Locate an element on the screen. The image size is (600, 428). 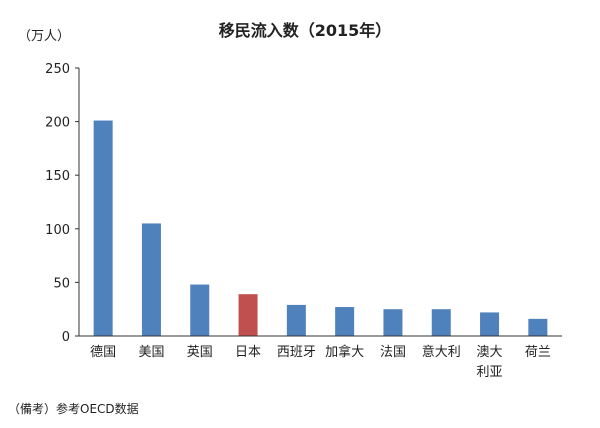
y-tick-label: 250 is located at coordinates (57, 69).